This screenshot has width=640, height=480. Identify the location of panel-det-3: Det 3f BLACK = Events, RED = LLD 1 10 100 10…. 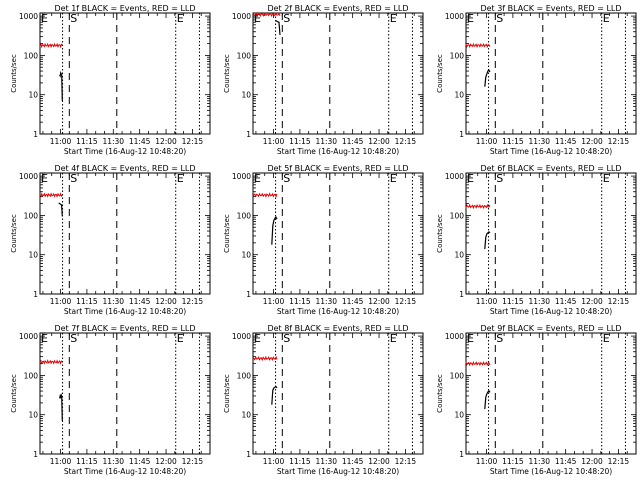
(536, 80).